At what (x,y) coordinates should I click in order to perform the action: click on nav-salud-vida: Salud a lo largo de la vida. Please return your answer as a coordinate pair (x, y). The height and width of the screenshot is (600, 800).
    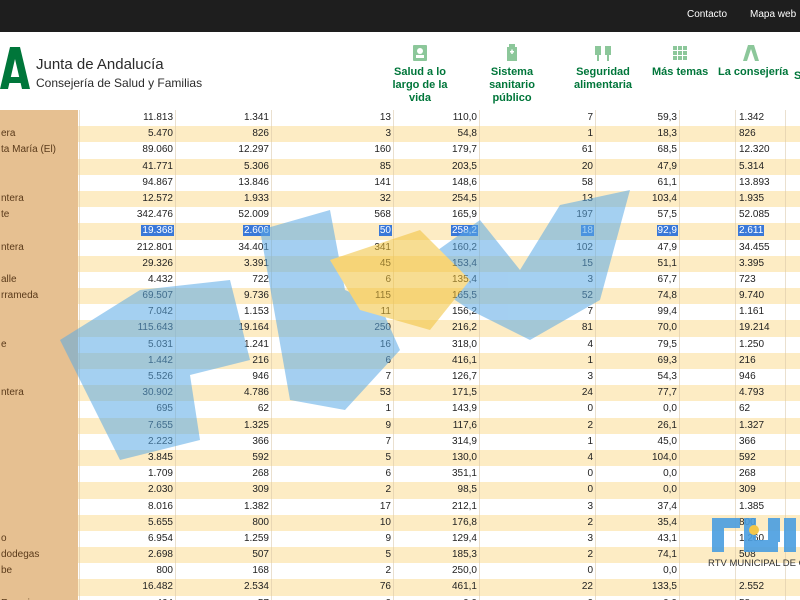
    Looking at the image, I should click on (420, 74).